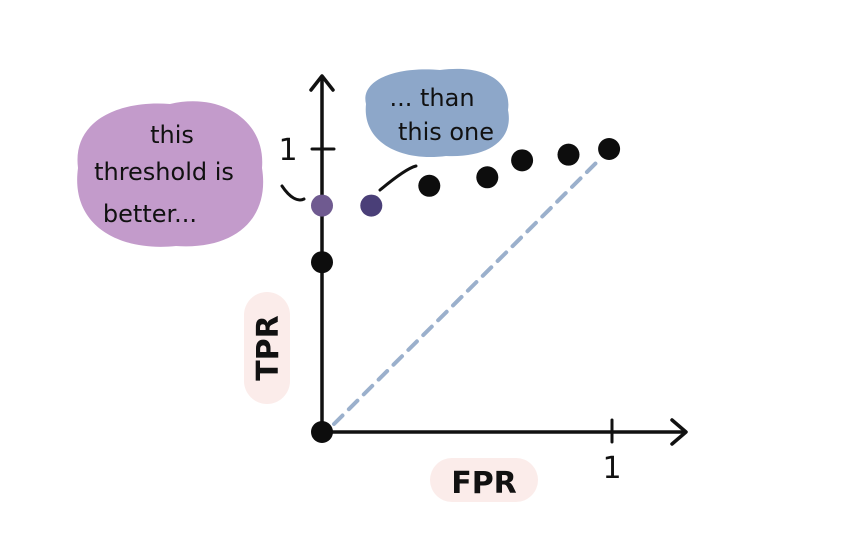  I want to click on annotation-better-bracket, so click(293, 193).